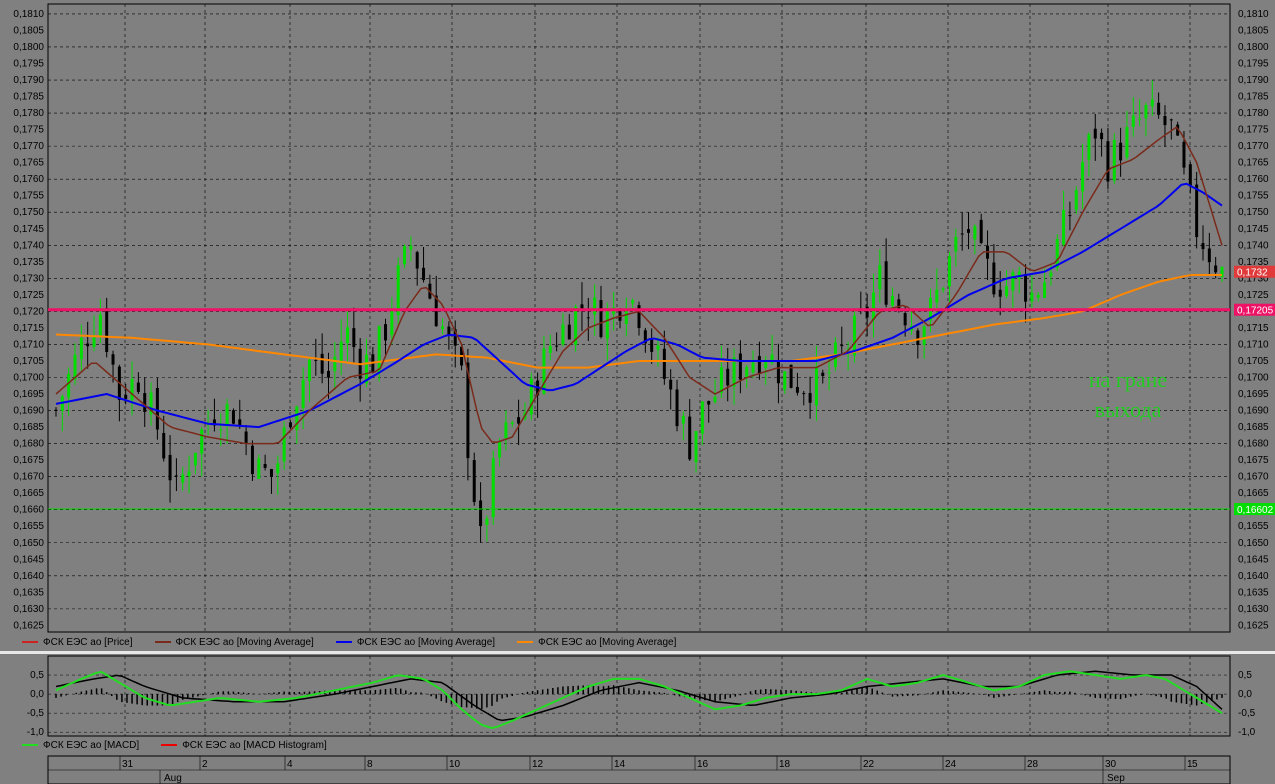  I want to click on y-tick-label-left: 0,1810, so click(28, 14).